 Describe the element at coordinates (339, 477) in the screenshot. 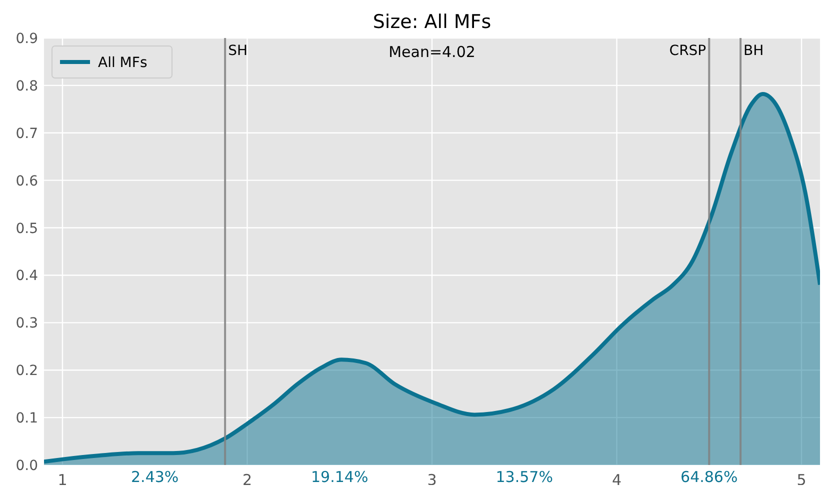

I see `text: 19.14%` at that location.